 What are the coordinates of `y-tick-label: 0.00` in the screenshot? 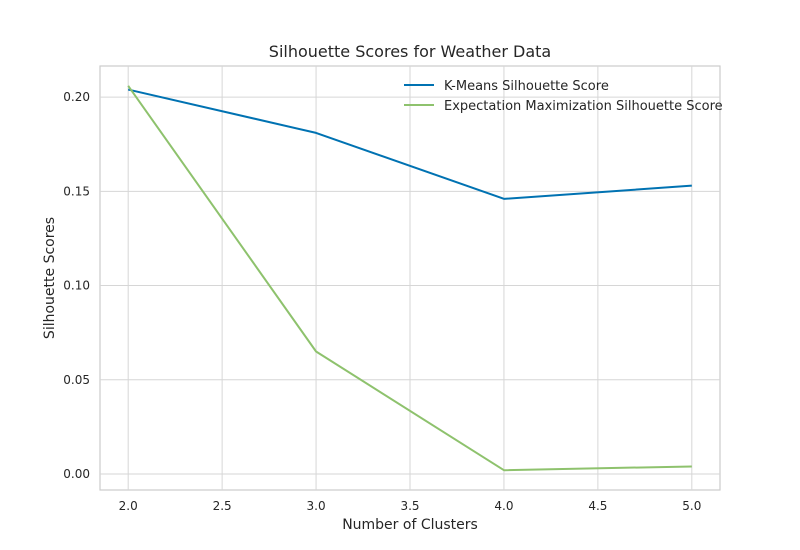 It's located at (76, 474).